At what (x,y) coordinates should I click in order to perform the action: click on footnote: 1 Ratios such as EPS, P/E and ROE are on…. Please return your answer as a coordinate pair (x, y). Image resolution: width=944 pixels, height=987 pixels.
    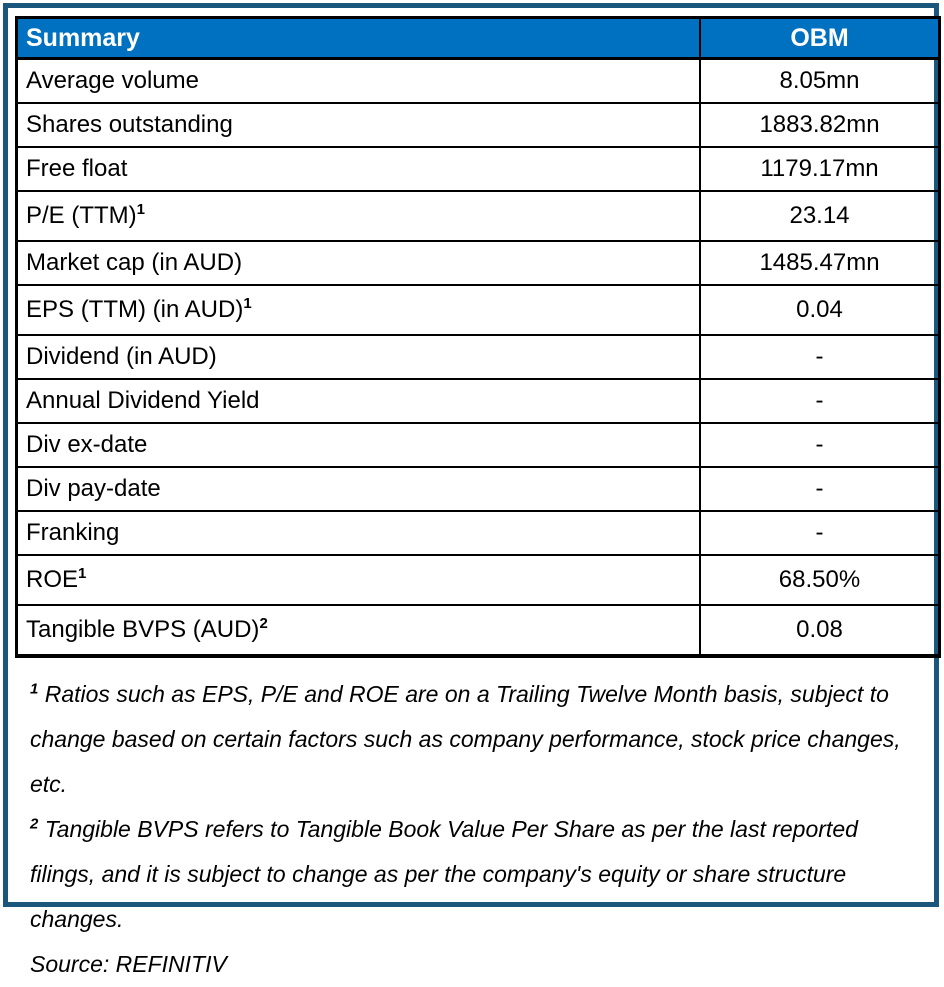
    Looking at the image, I should click on (475, 739).